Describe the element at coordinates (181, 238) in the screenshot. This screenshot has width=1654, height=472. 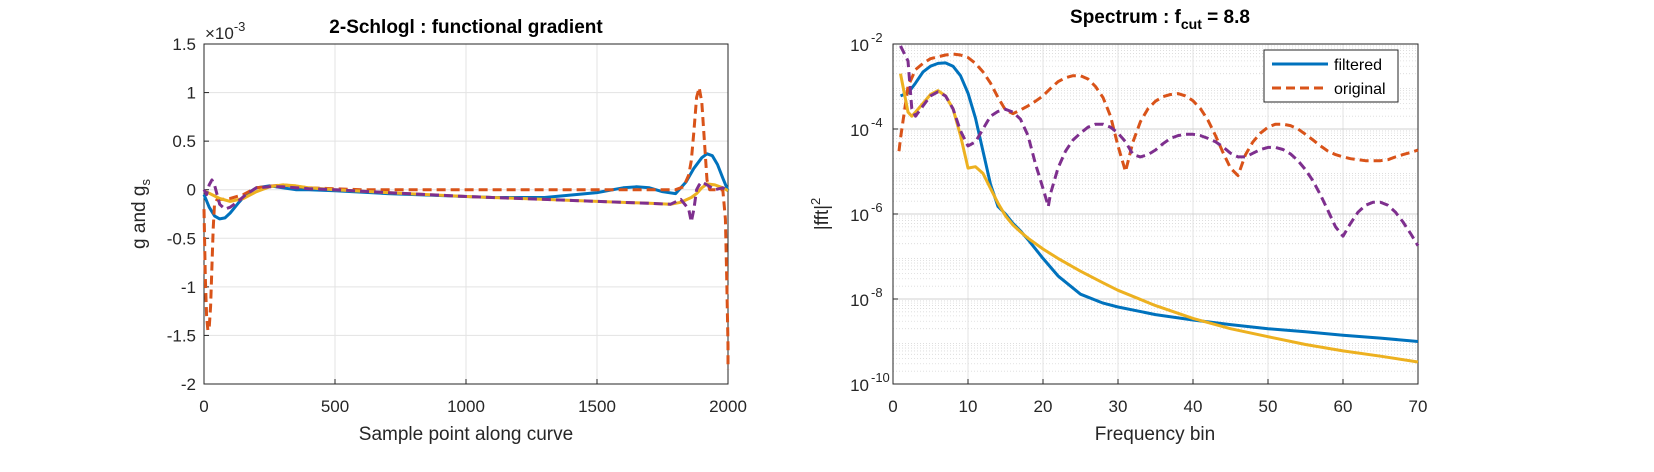
I see `gradient-y-tick-label: -0.5` at that location.